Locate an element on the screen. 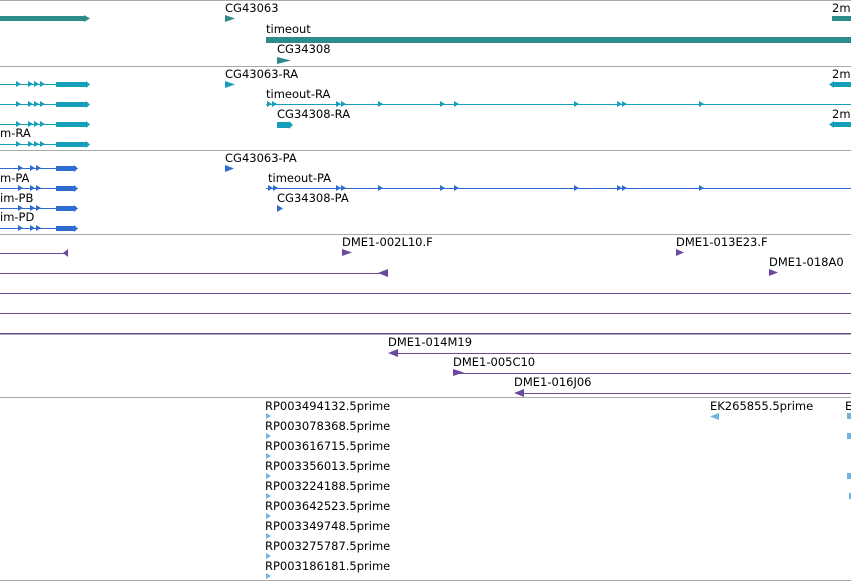 This screenshot has height=582, width=851. clone-line-dme1-016j06 is located at coordinates (683, 393).